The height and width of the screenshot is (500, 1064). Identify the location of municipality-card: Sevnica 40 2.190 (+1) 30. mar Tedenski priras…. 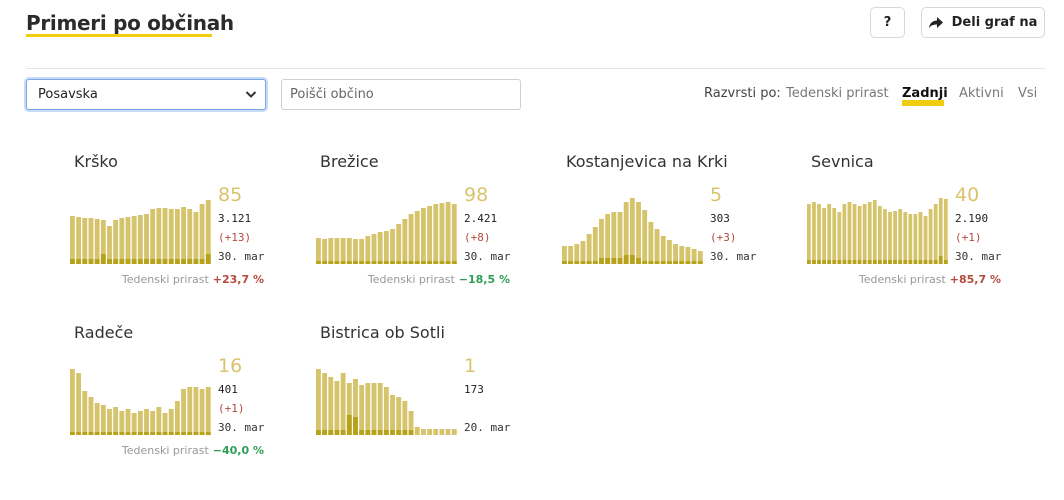
(919, 232).